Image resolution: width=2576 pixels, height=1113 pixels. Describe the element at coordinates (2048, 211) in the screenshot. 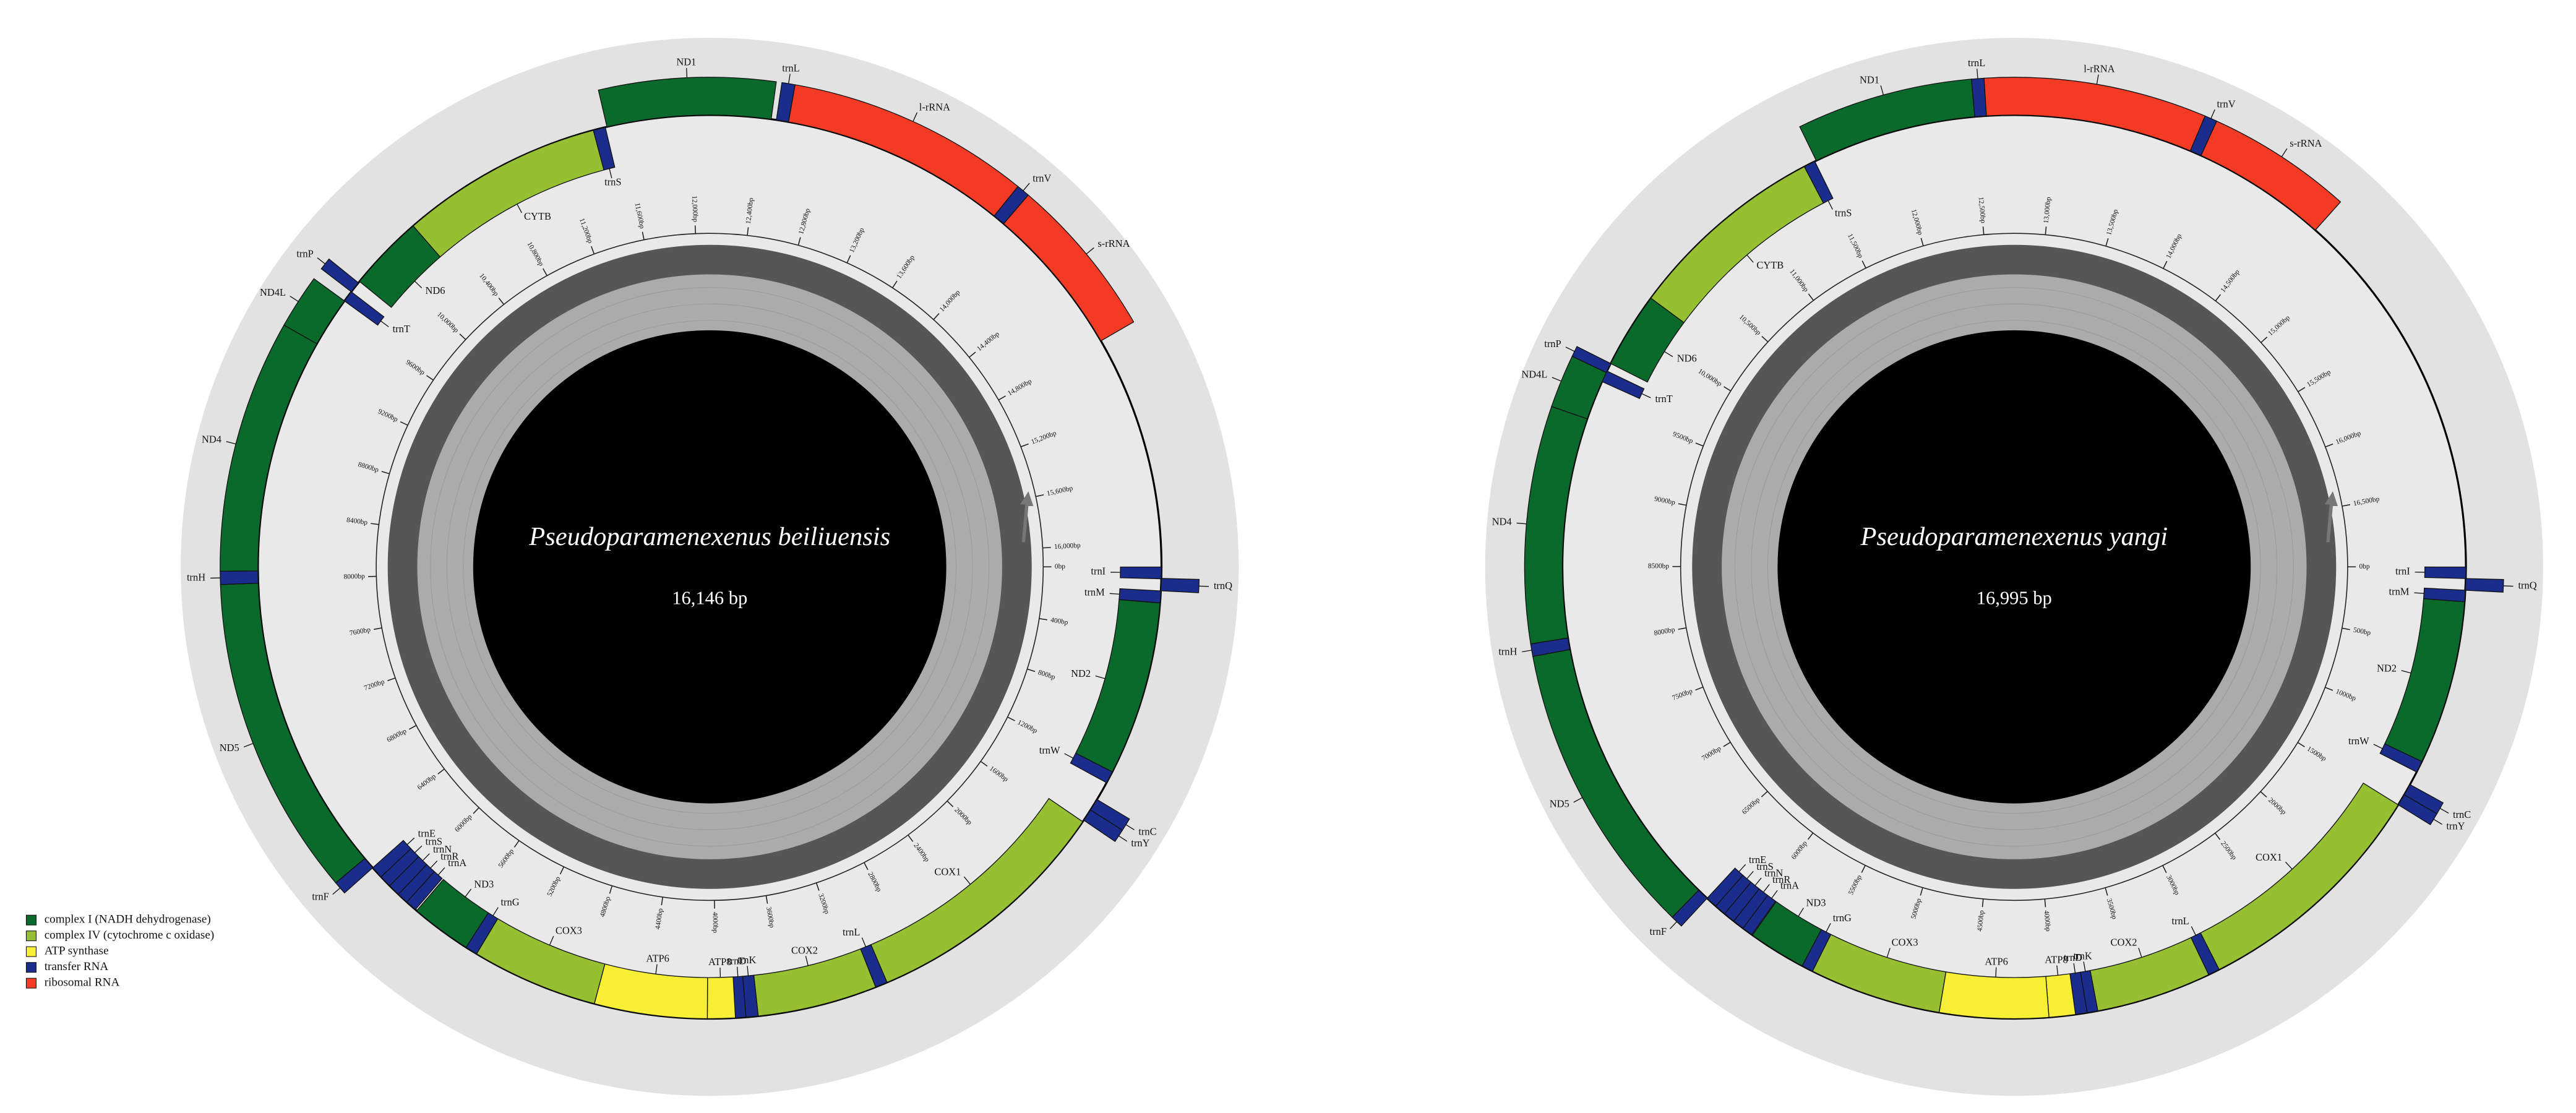

I see `tick-label: 13,000bp` at that location.